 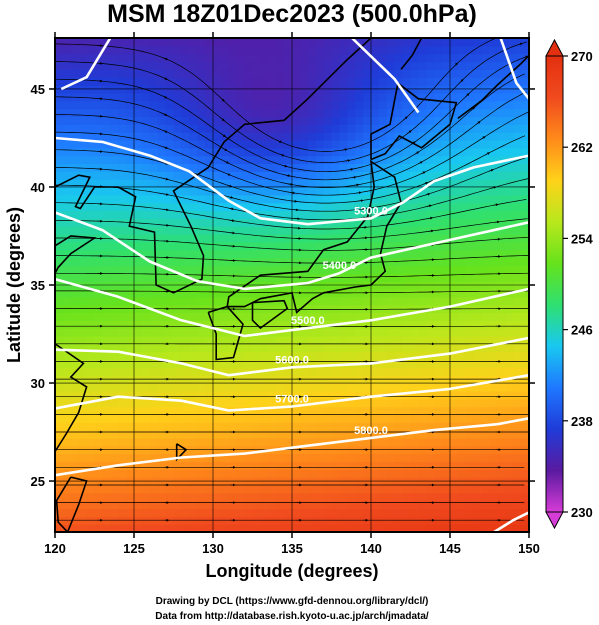 What do you see at coordinates (554, 284) in the screenshot?
I see `colorbar-gradient` at bounding box center [554, 284].